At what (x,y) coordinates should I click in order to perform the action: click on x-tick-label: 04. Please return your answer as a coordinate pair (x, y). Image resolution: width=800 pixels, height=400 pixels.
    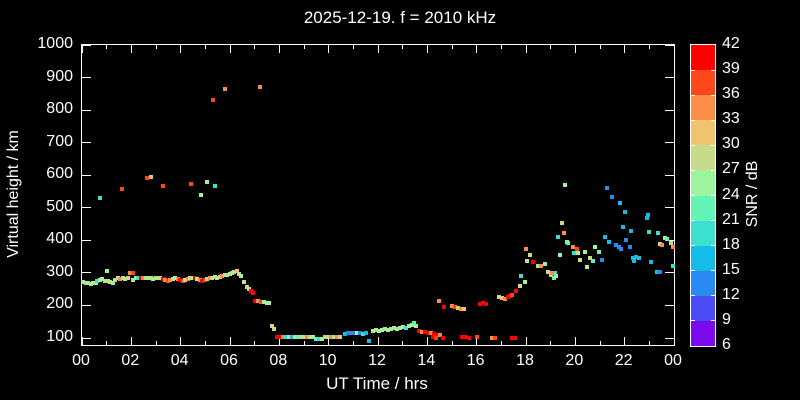
    Looking at the image, I should click on (179, 360).